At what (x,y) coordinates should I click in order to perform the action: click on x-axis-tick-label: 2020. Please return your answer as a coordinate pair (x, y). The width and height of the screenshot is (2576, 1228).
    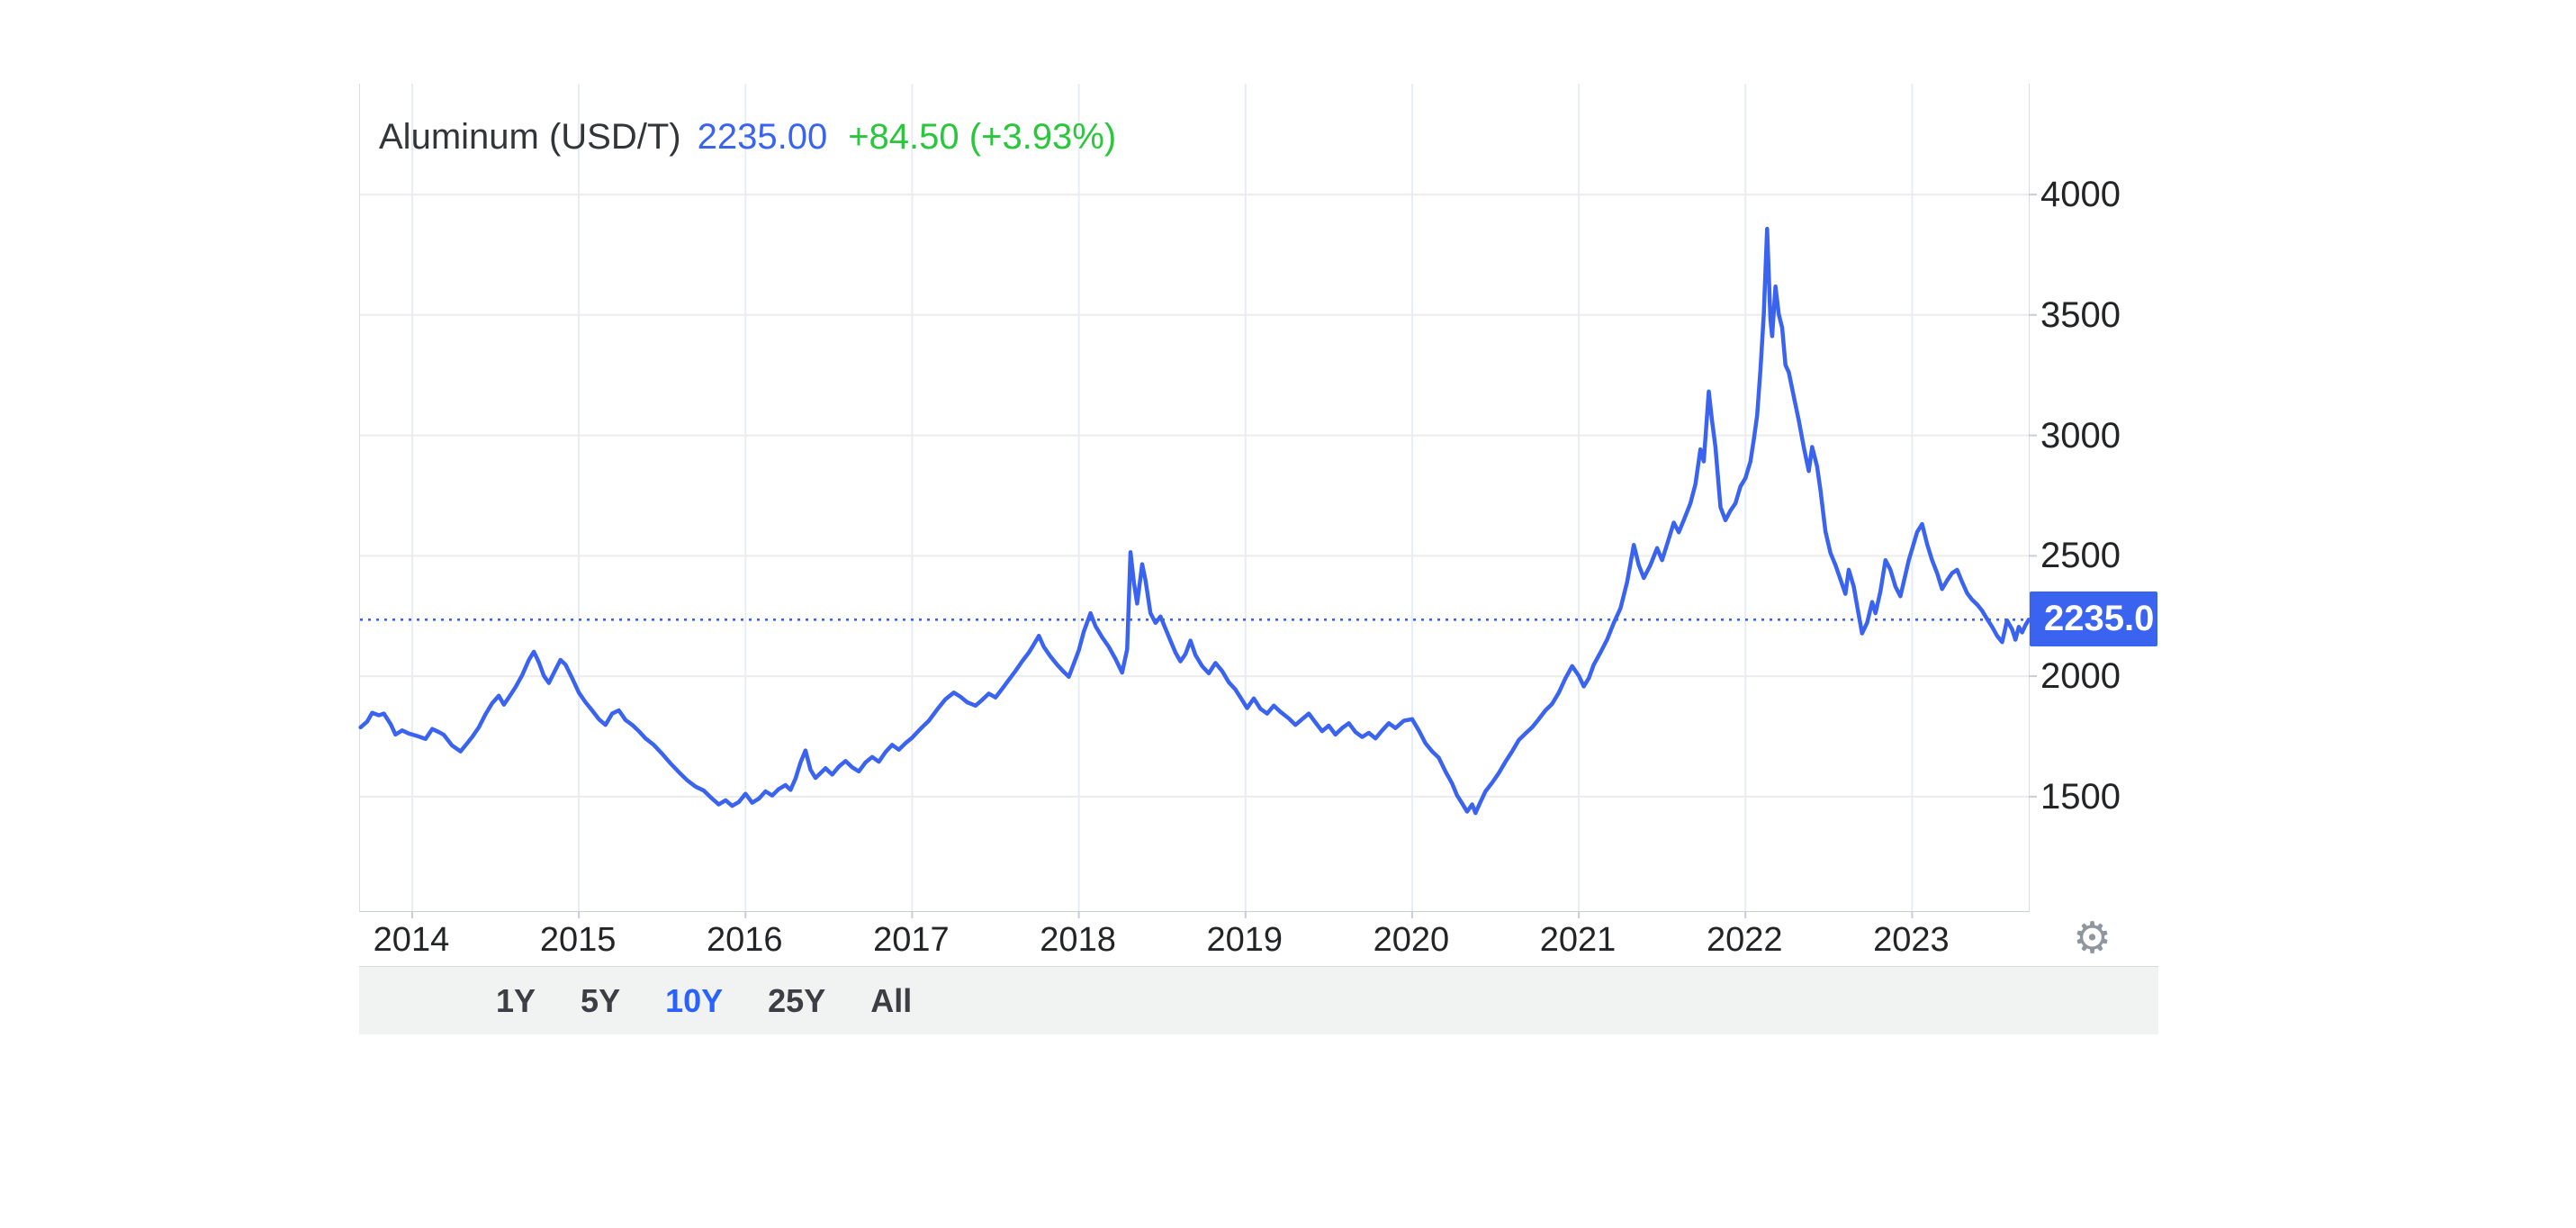
    Looking at the image, I should click on (1411, 940).